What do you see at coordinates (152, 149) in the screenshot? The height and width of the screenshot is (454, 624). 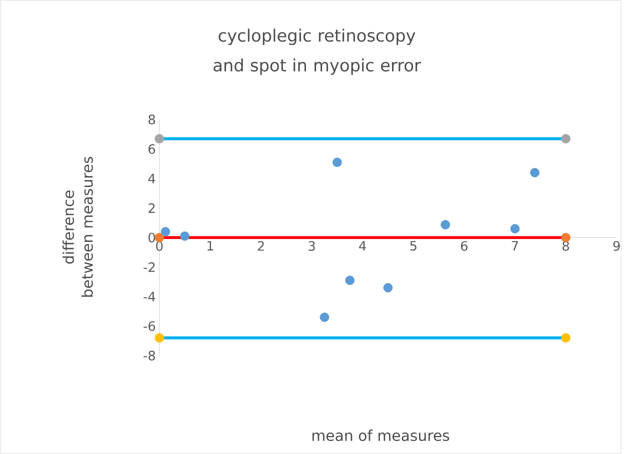 I see `y-tick-label: 6` at bounding box center [152, 149].